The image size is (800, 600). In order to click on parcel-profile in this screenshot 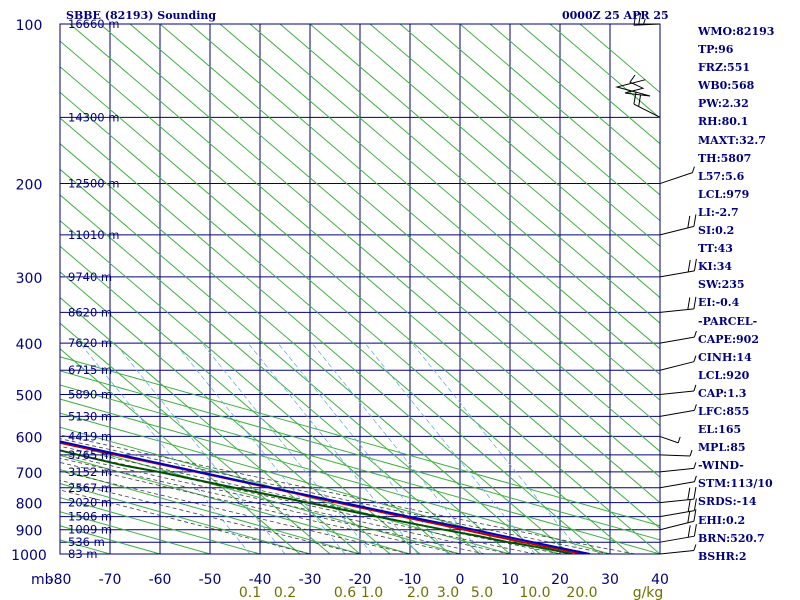, I will do `click(325, 497)`.